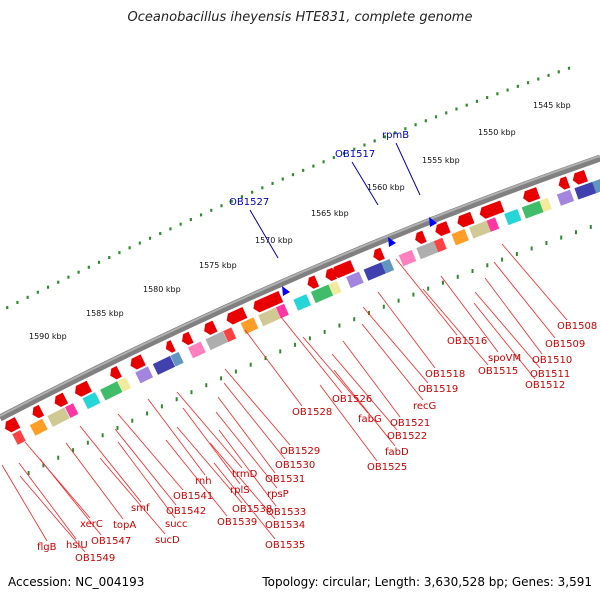 The height and width of the screenshot is (600, 600). Describe the element at coordinates (285, 545) in the screenshot. I see `gene-label: OB1535` at that location.